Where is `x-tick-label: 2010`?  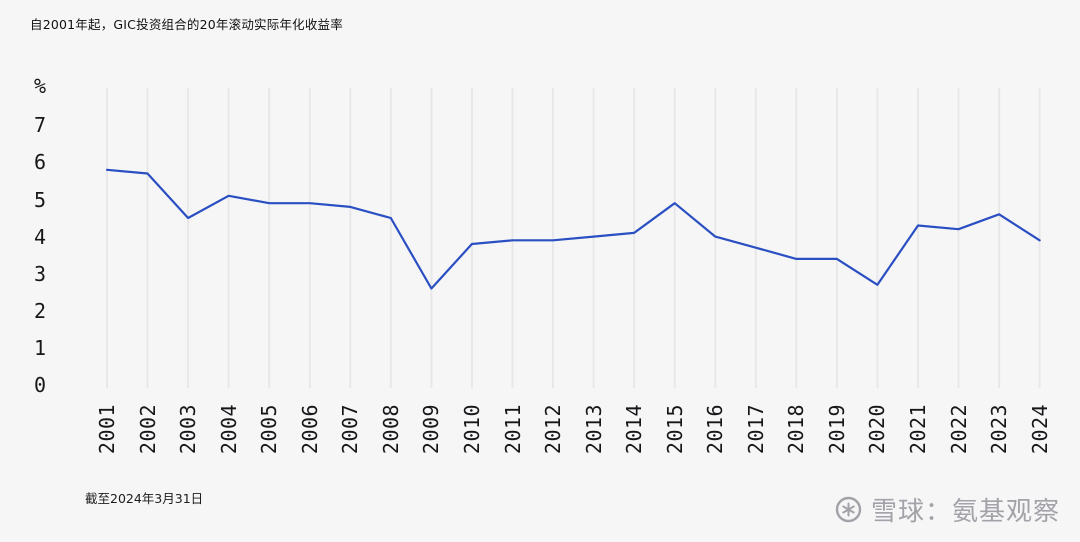
x-tick-label: 2010 is located at coordinates (472, 429).